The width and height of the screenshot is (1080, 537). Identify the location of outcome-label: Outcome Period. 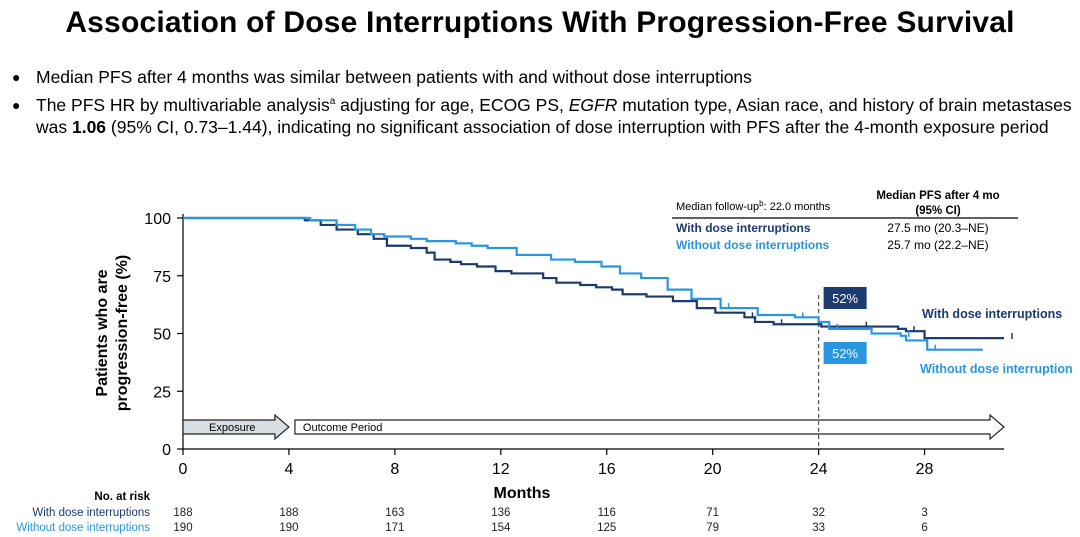
(342, 428).